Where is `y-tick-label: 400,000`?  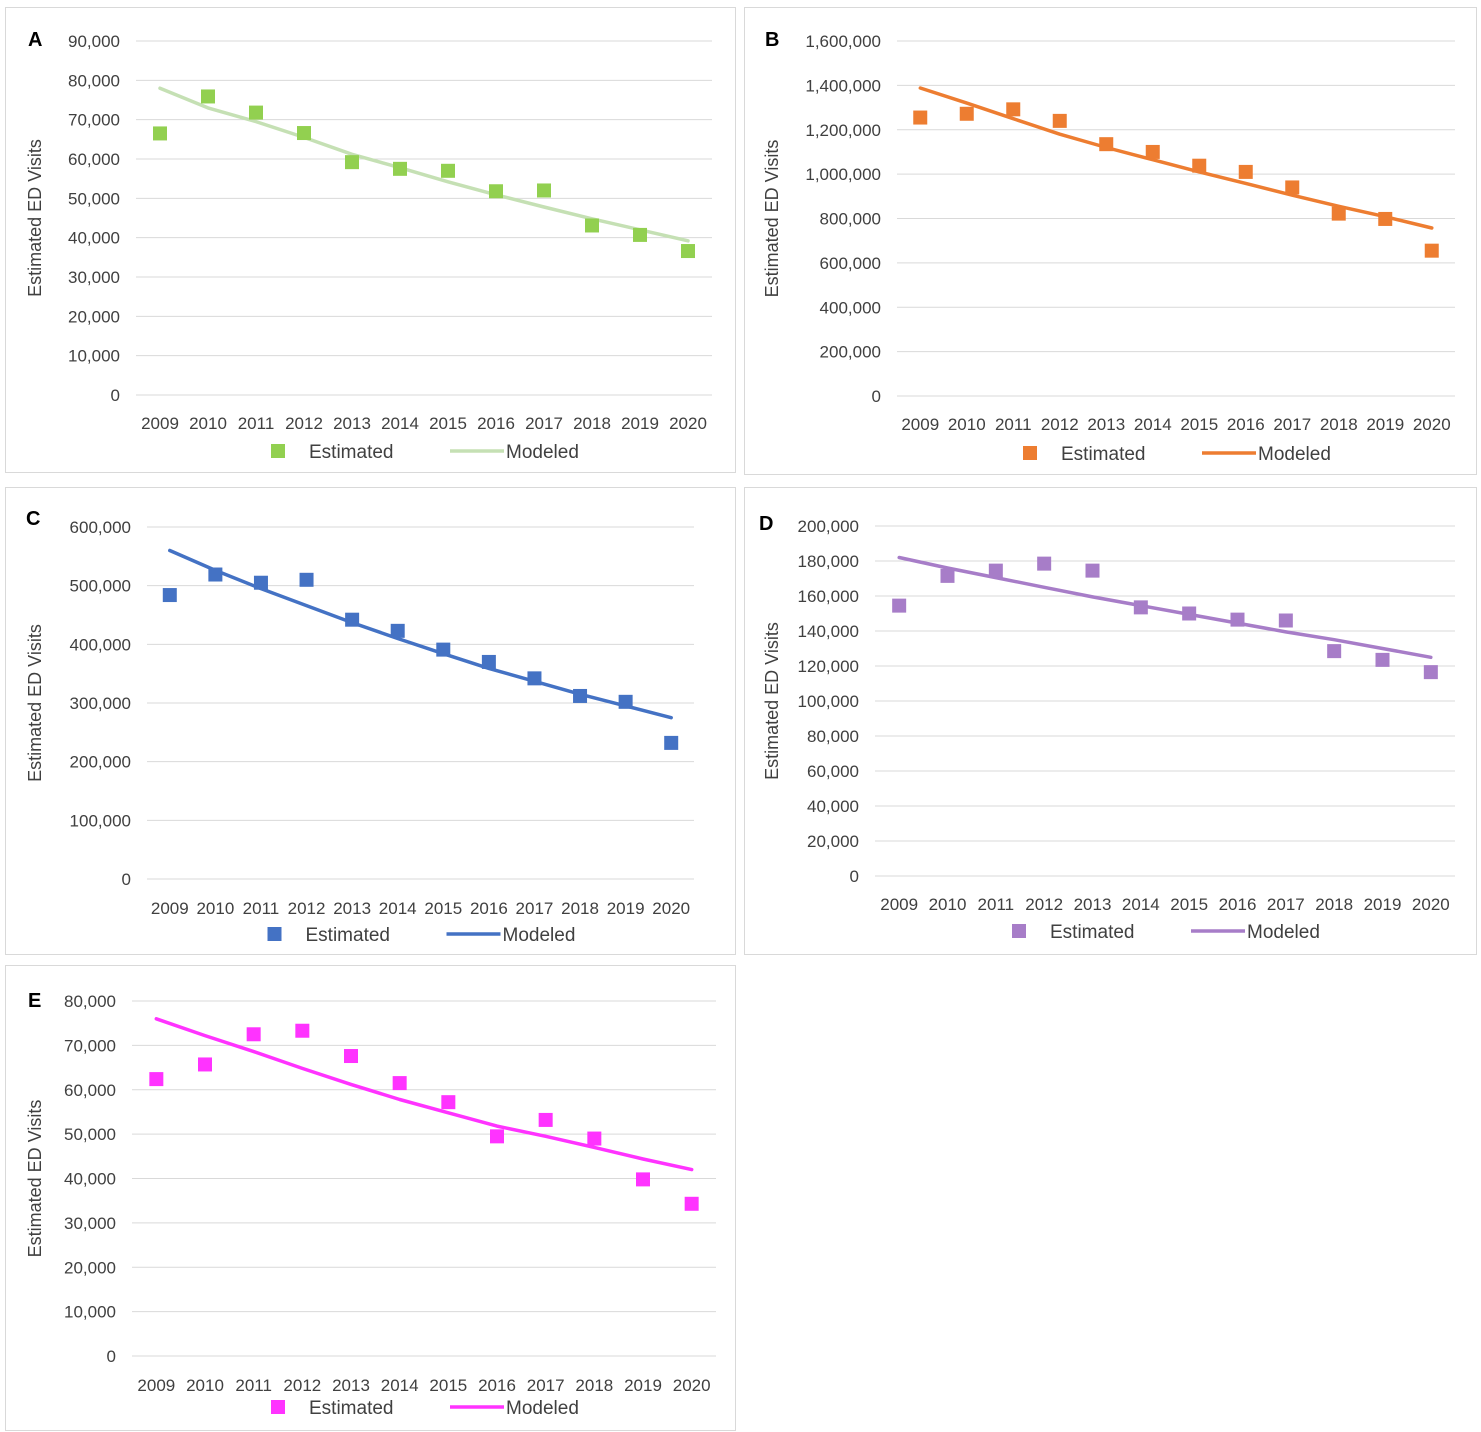 y-tick-label: 400,000 is located at coordinates (850, 307).